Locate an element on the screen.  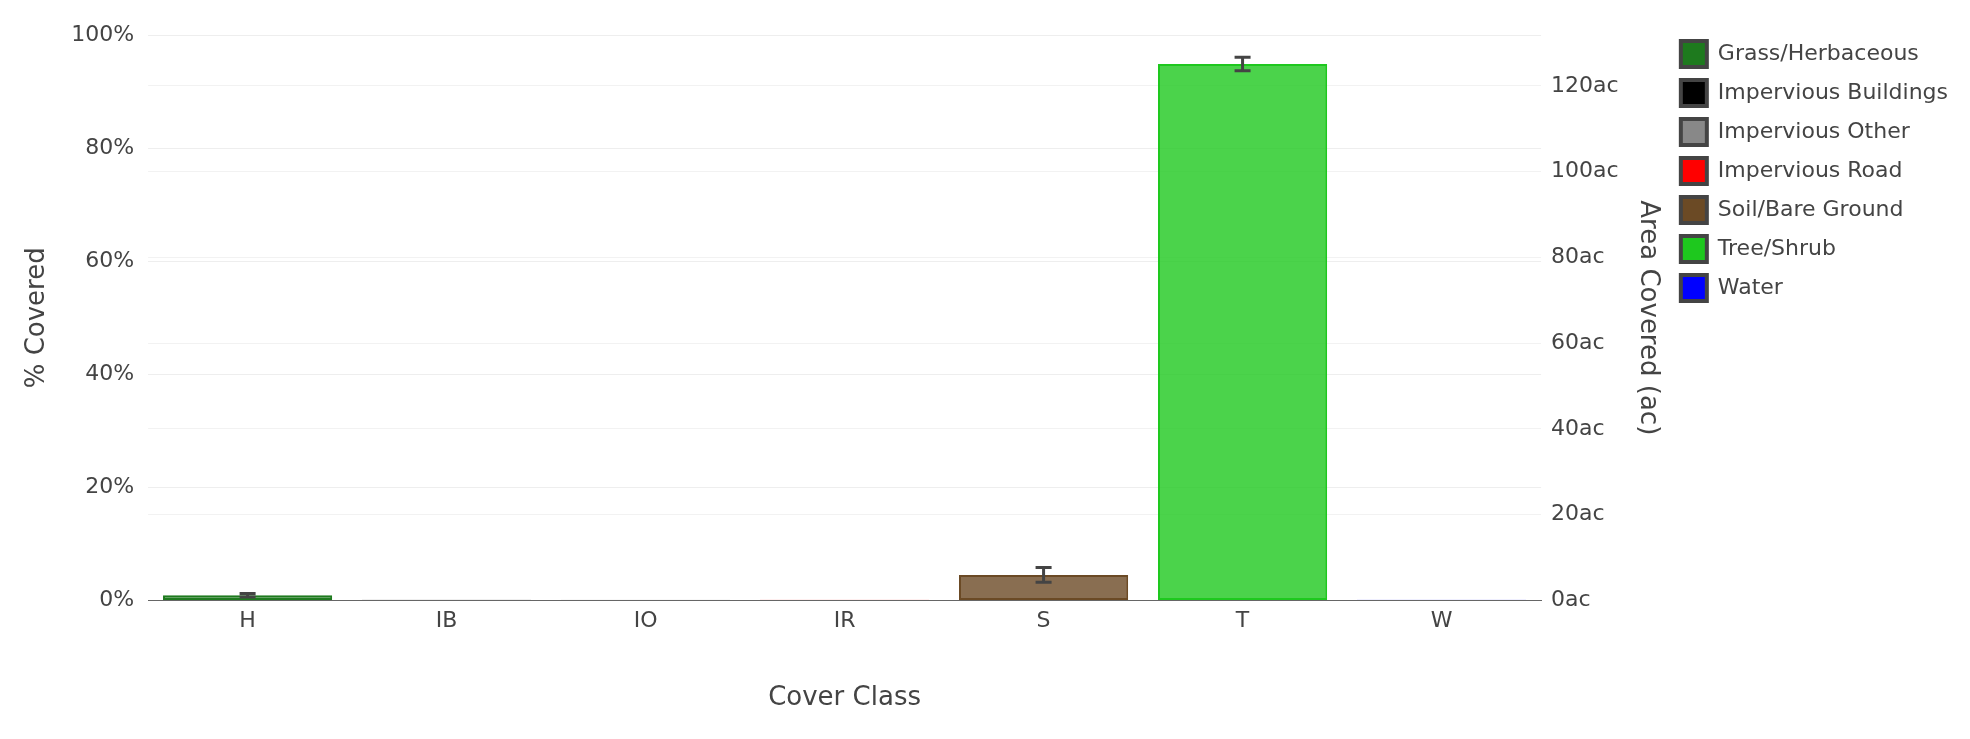
y-tick-label: 60% is located at coordinates (110, 259).